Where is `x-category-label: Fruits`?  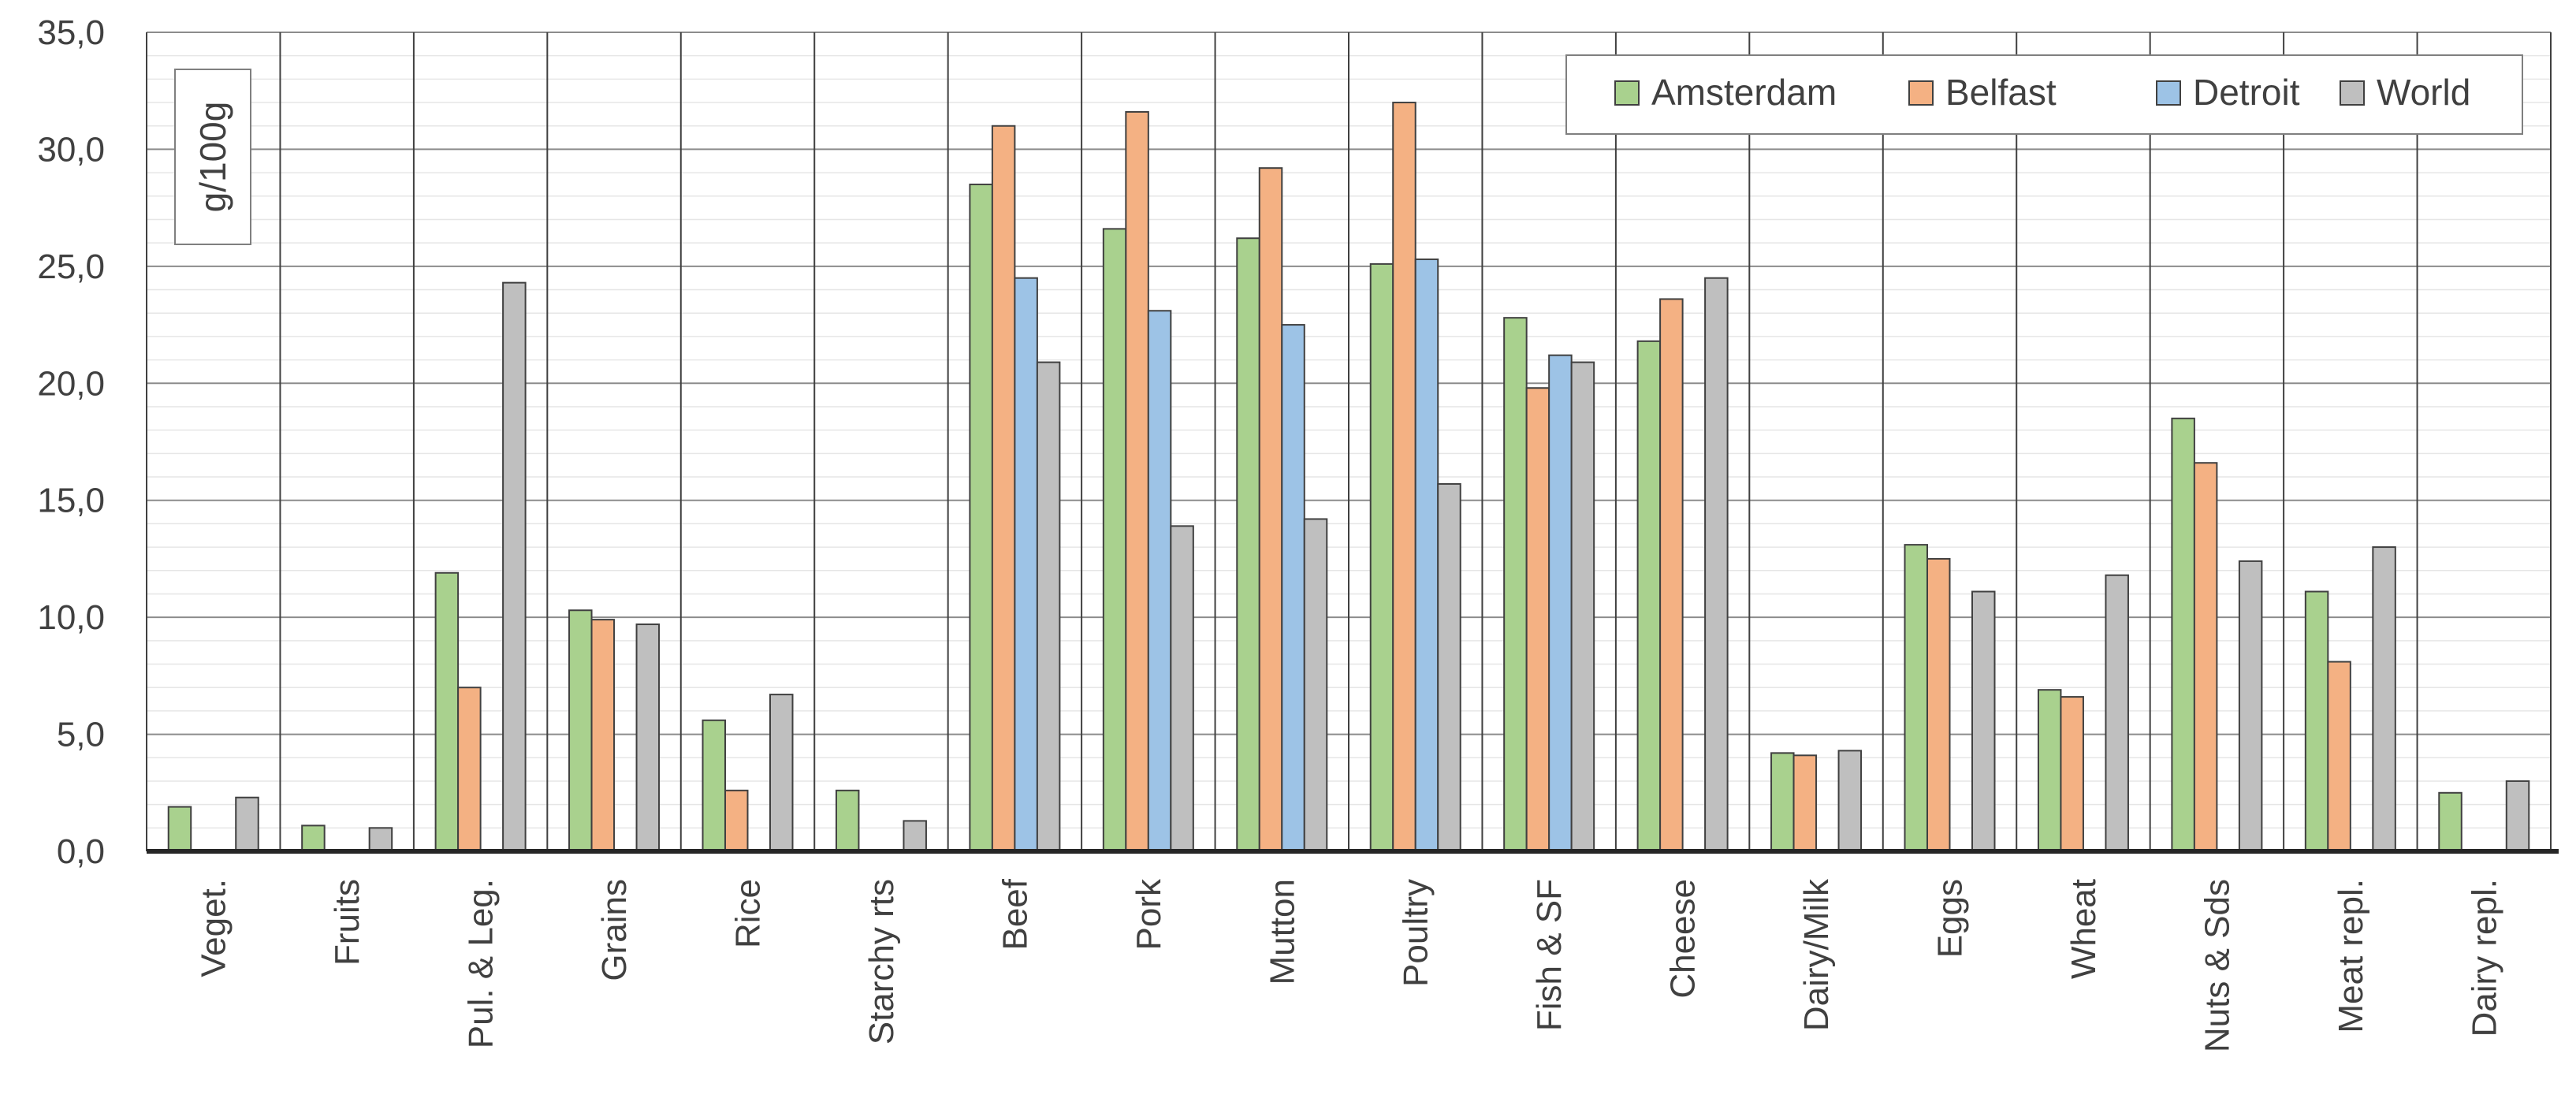 x-category-label: Fruits is located at coordinates (347, 922).